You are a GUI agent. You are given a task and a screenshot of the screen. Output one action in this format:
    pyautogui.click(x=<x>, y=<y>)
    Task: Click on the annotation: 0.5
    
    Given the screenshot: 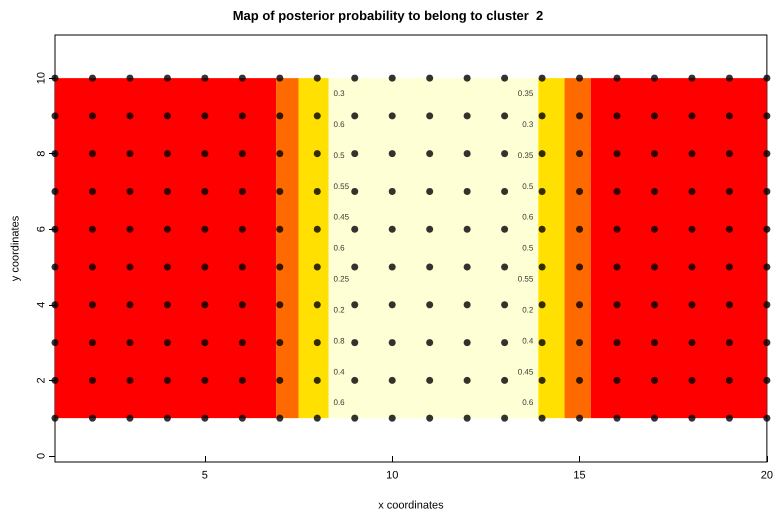 What is the action you would take?
    pyautogui.click(x=528, y=186)
    